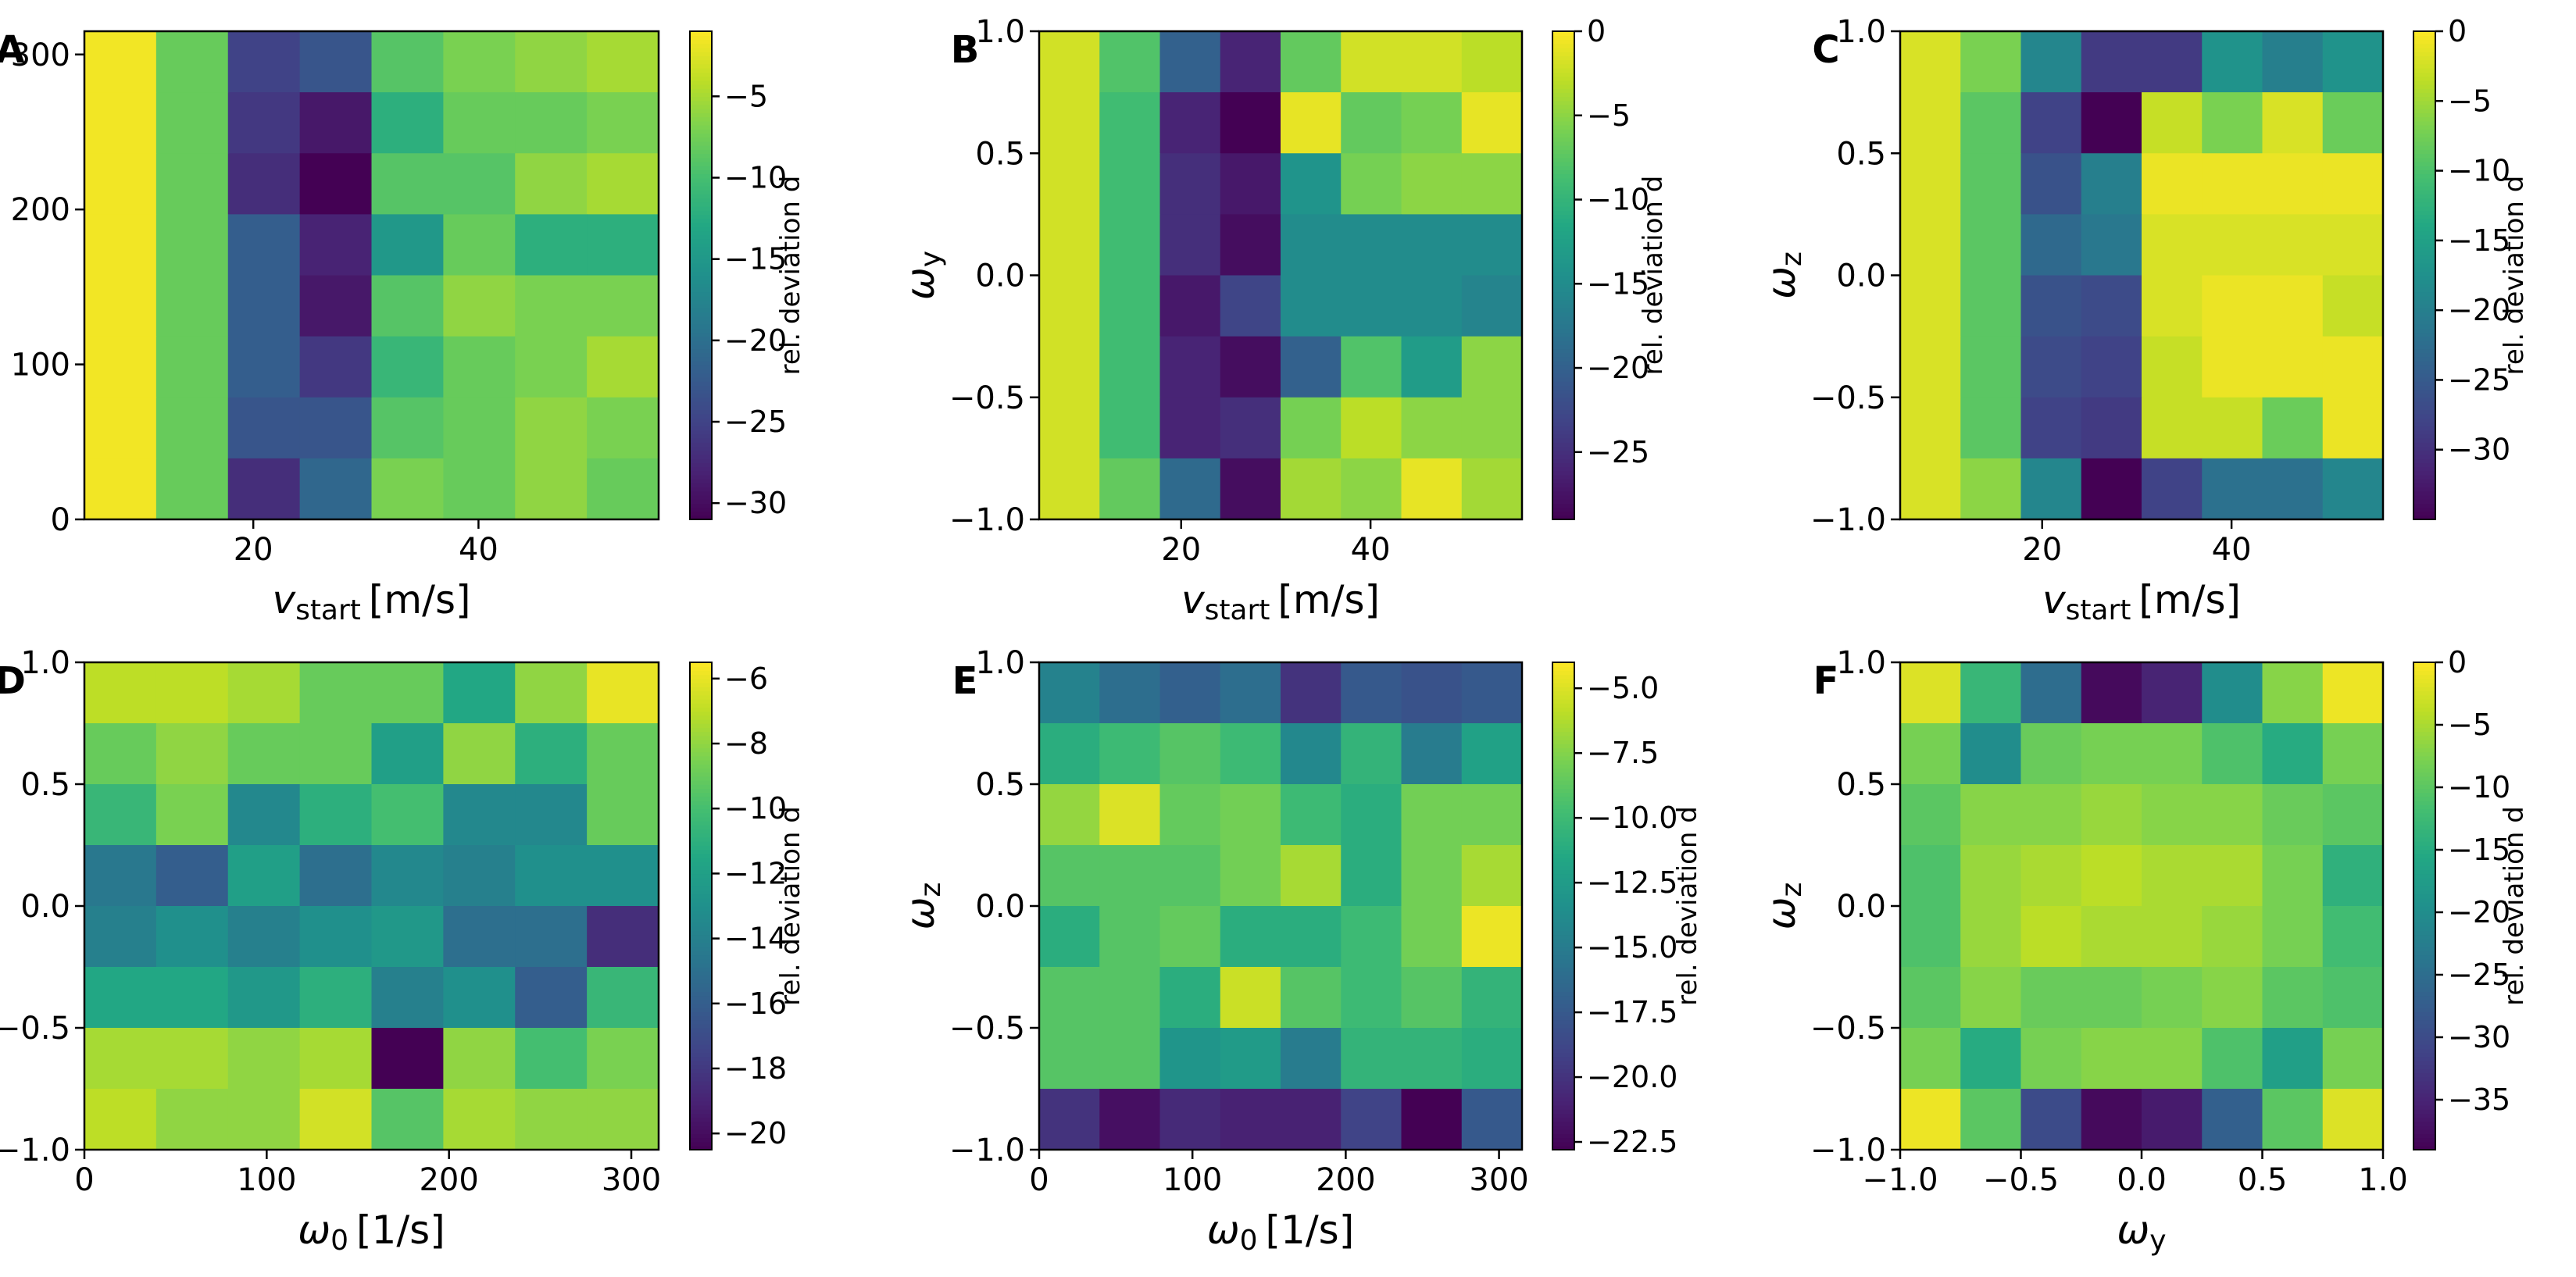 This screenshot has width=2576, height=1277. What do you see at coordinates (756, 503) in the screenshot?
I see `colorbar-tick-label: −30` at bounding box center [756, 503].